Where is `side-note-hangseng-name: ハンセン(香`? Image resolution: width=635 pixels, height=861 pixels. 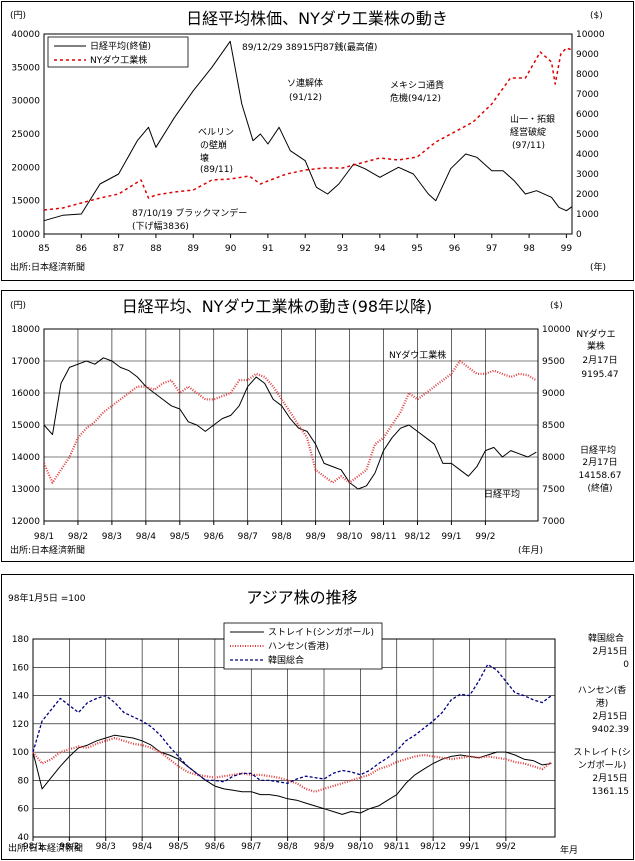 side-note-hangseng-name: ハンセン(香 is located at coordinates (602, 690).